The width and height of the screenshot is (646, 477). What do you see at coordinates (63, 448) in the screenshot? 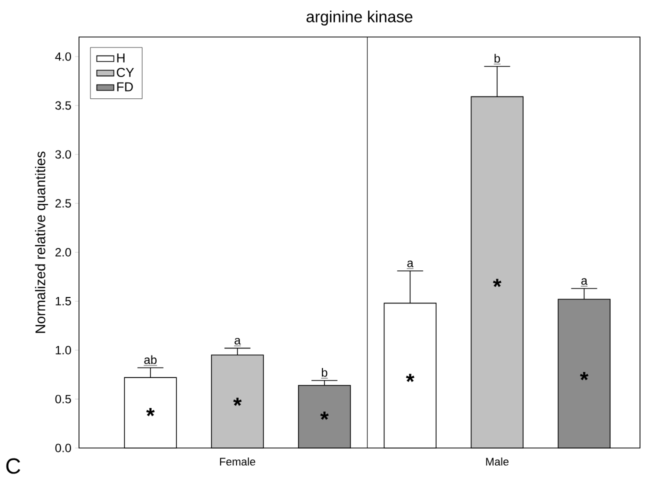
I see `y-tick-label: 0.0` at bounding box center [63, 448].